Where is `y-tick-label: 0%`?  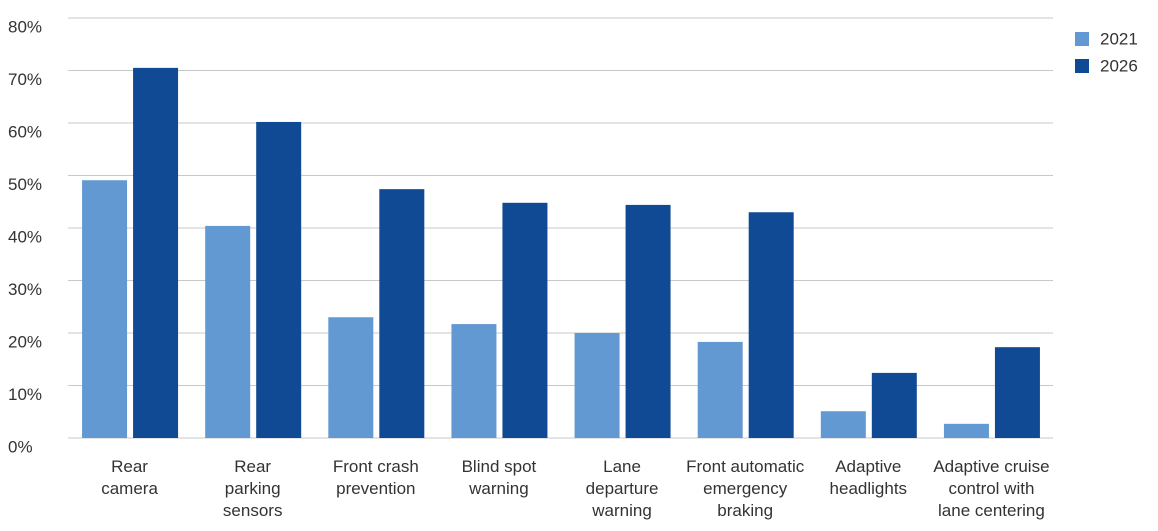
y-tick-label: 0% is located at coordinates (20, 446).